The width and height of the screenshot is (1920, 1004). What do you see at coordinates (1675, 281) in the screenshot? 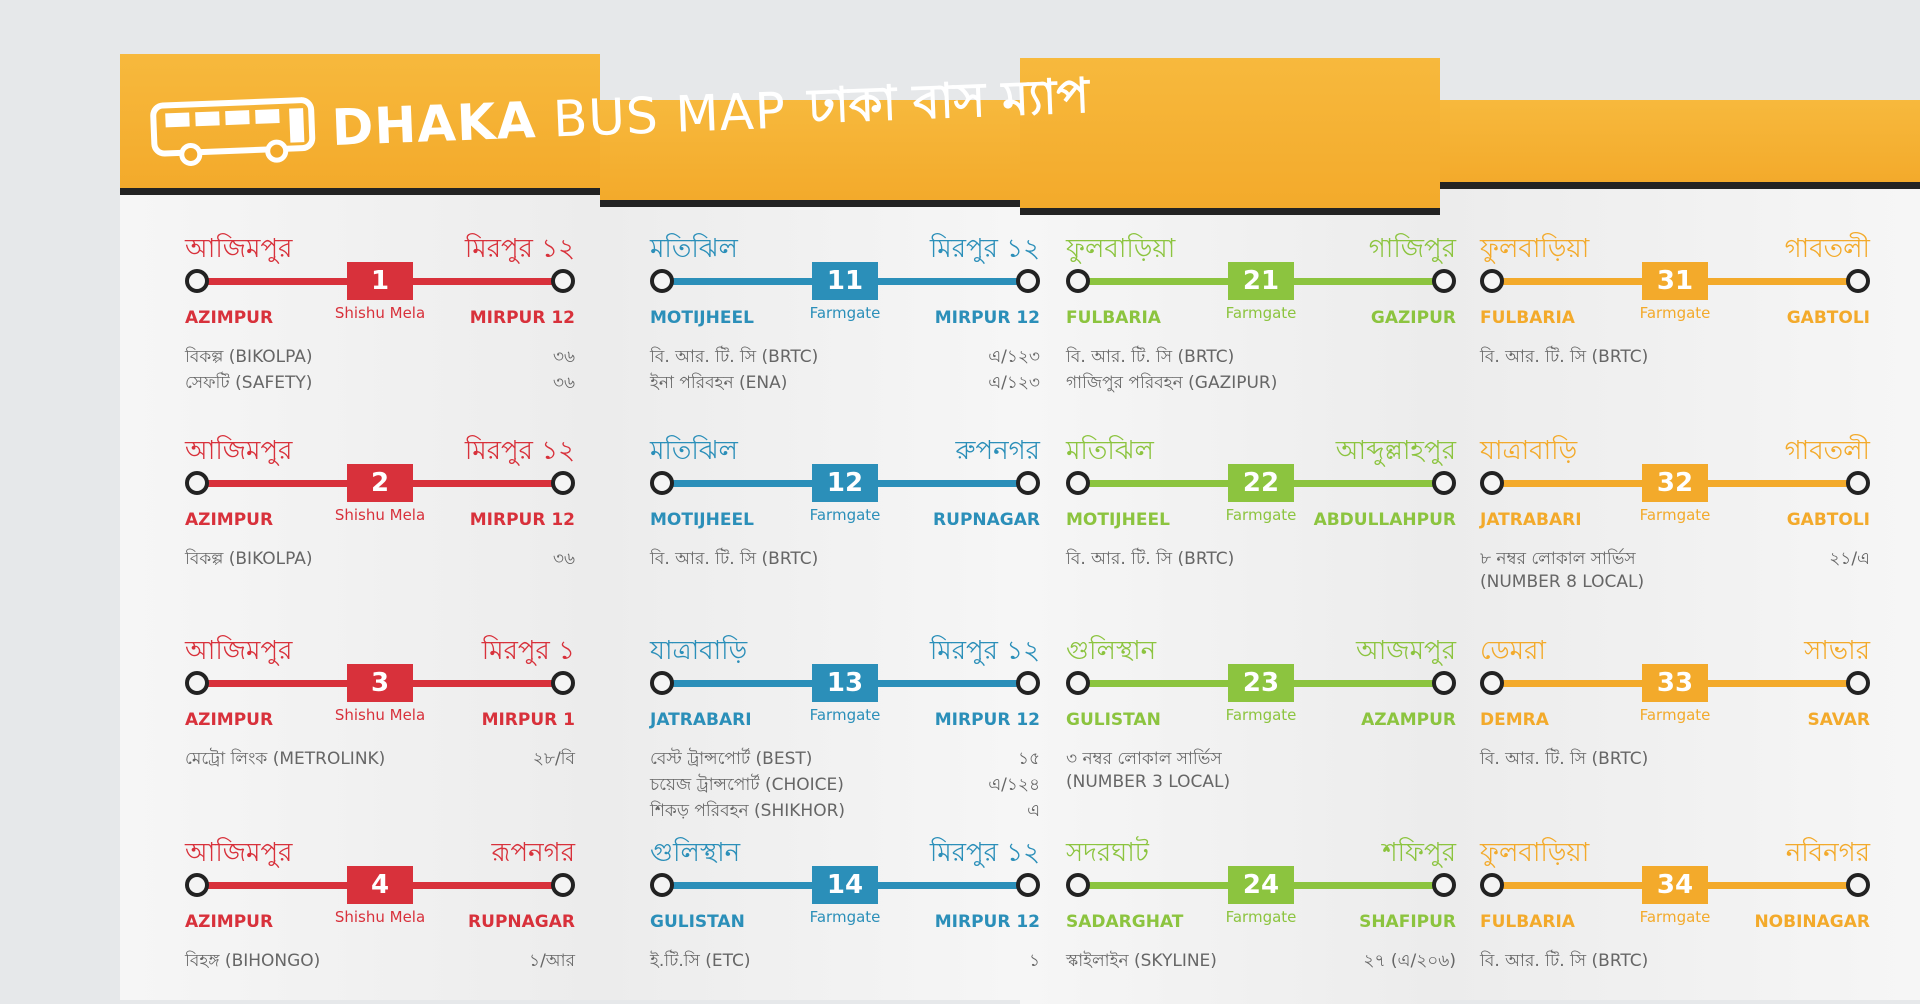
I see `route-number: 31` at bounding box center [1675, 281].